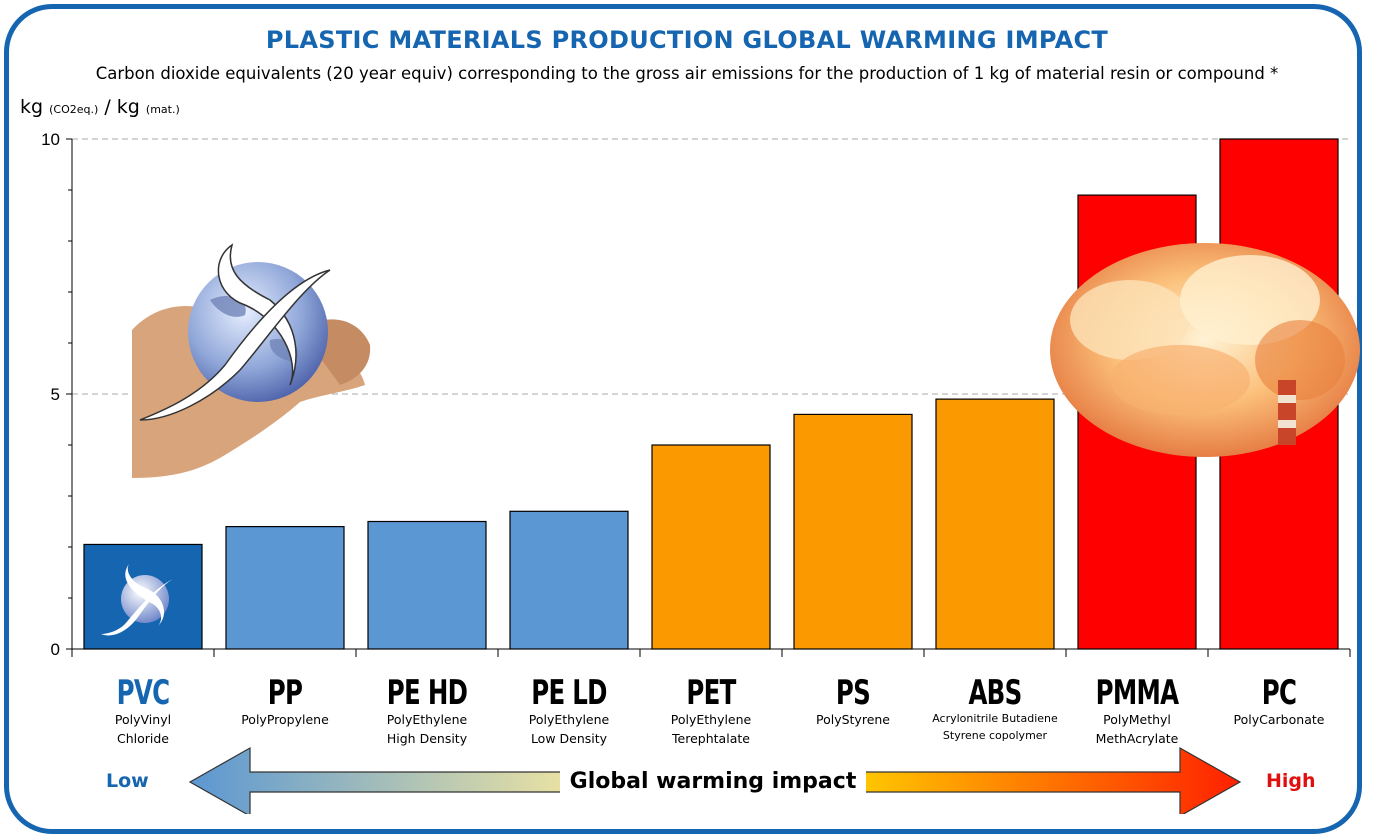 The height and width of the screenshot is (834, 1374). Describe the element at coordinates (711, 693) in the screenshot. I see `category-code: PET` at that location.